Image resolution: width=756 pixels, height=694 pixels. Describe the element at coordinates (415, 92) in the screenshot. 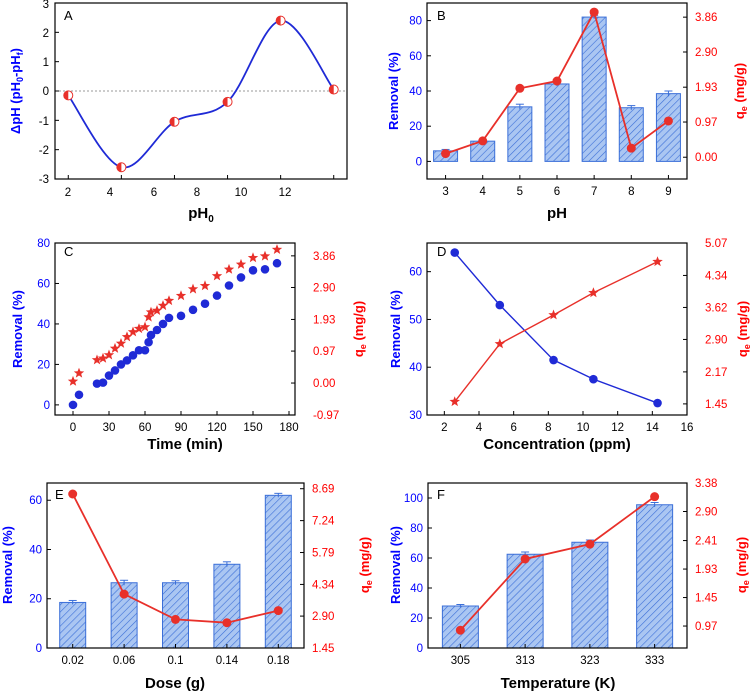

I see `panel-b-ltick: 40` at that location.